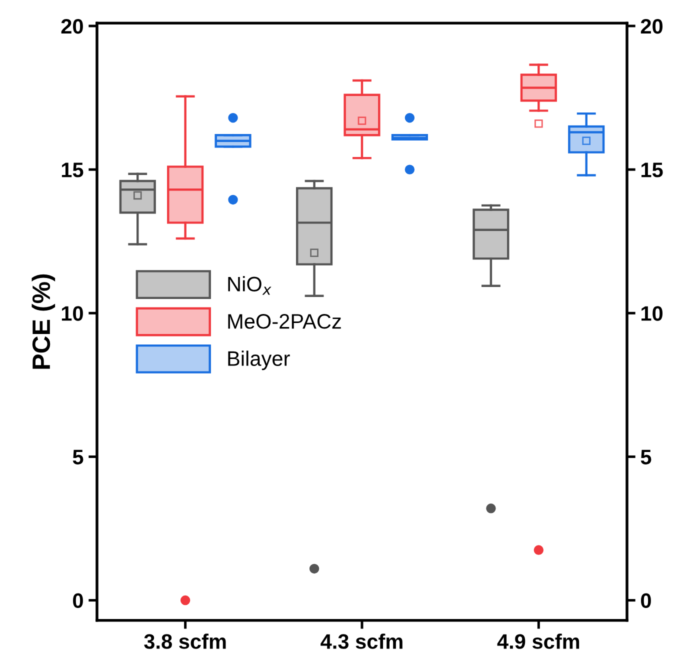 The height and width of the screenshot is (660, 683). Describe the element at coordinates (538, 641) in the screenshot. I see `x-tick-label: 4.9 scfm` at that location.